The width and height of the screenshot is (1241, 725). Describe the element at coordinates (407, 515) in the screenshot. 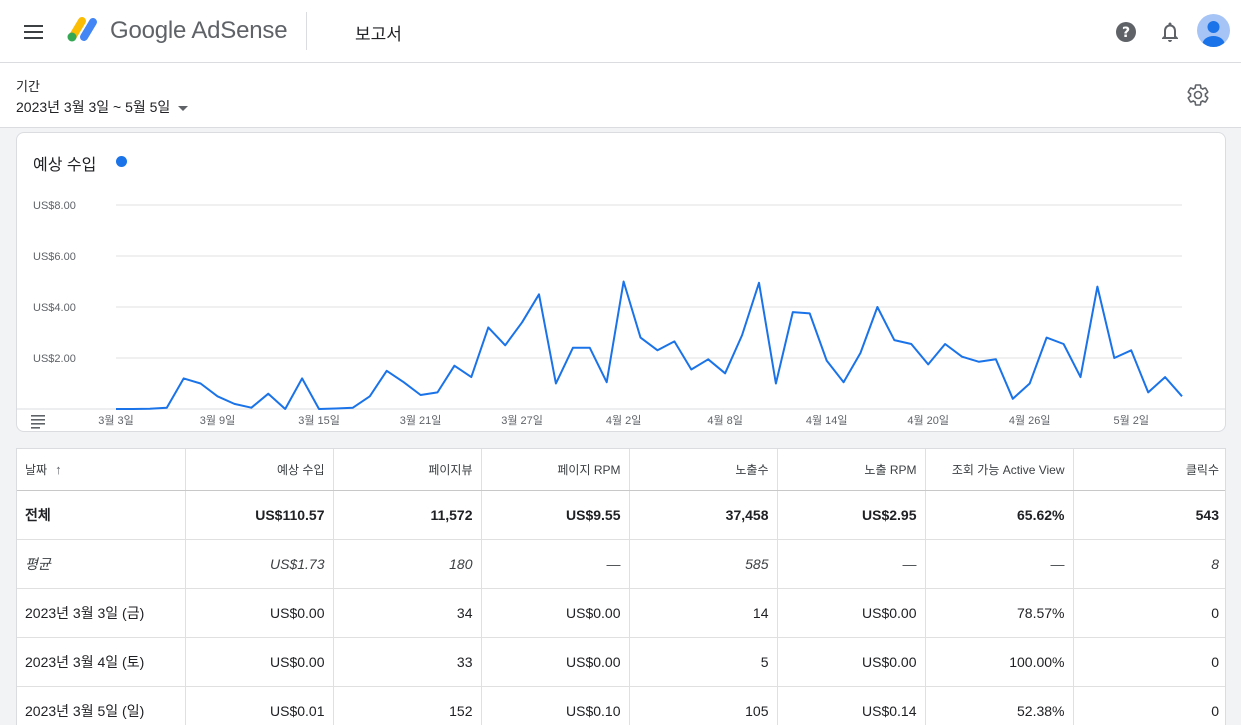

I see `table-cell: 11,572` at that location.